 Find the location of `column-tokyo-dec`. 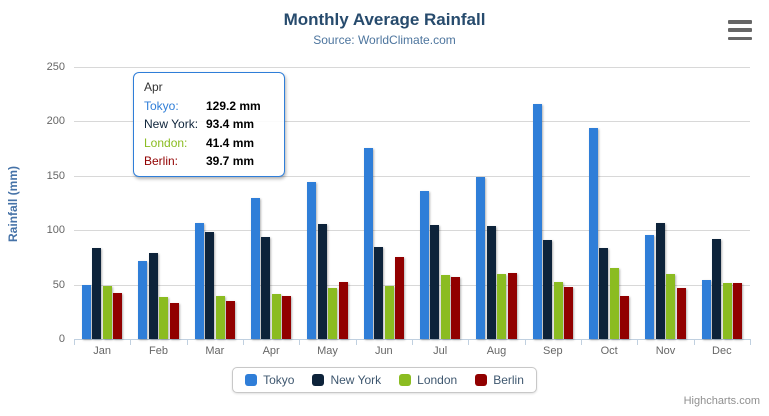

column-tokyo-dec is located at coordinates (706, 309).